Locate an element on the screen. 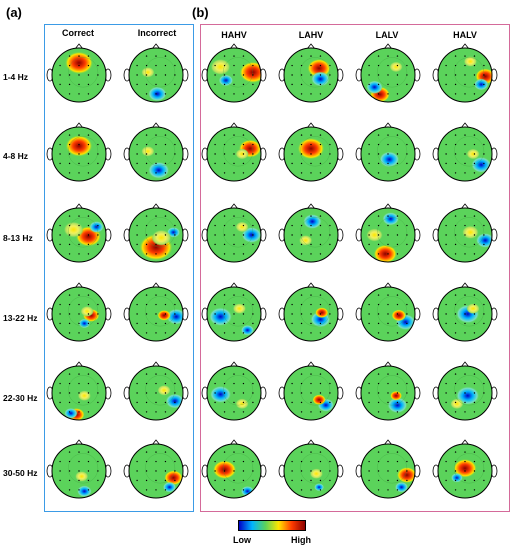 Image resolution: width=515 pixels, height=550 pixels. topomap-8-13hz-lahv-activity is located at coordinates (314, 230).